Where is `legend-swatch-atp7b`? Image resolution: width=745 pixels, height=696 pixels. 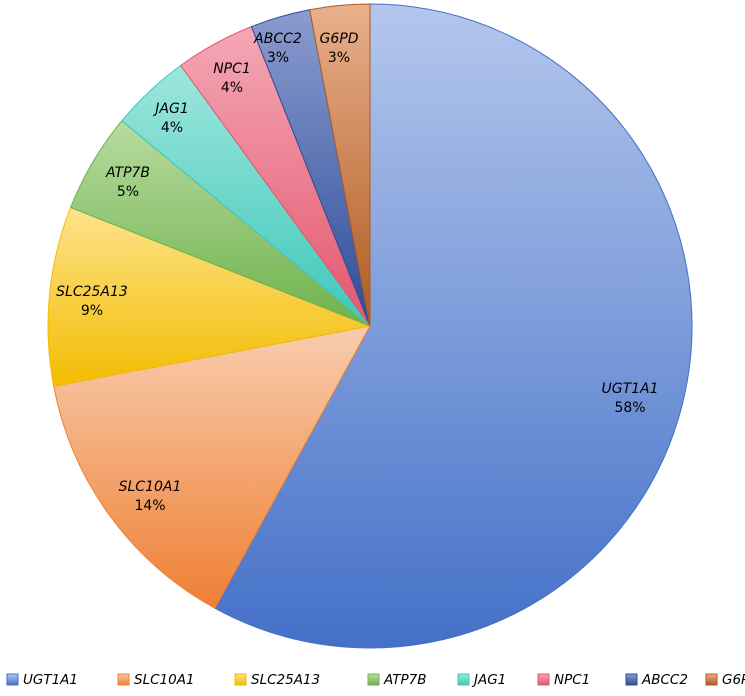 legend-swatch-atp7b is located at coordinates (373, 679).